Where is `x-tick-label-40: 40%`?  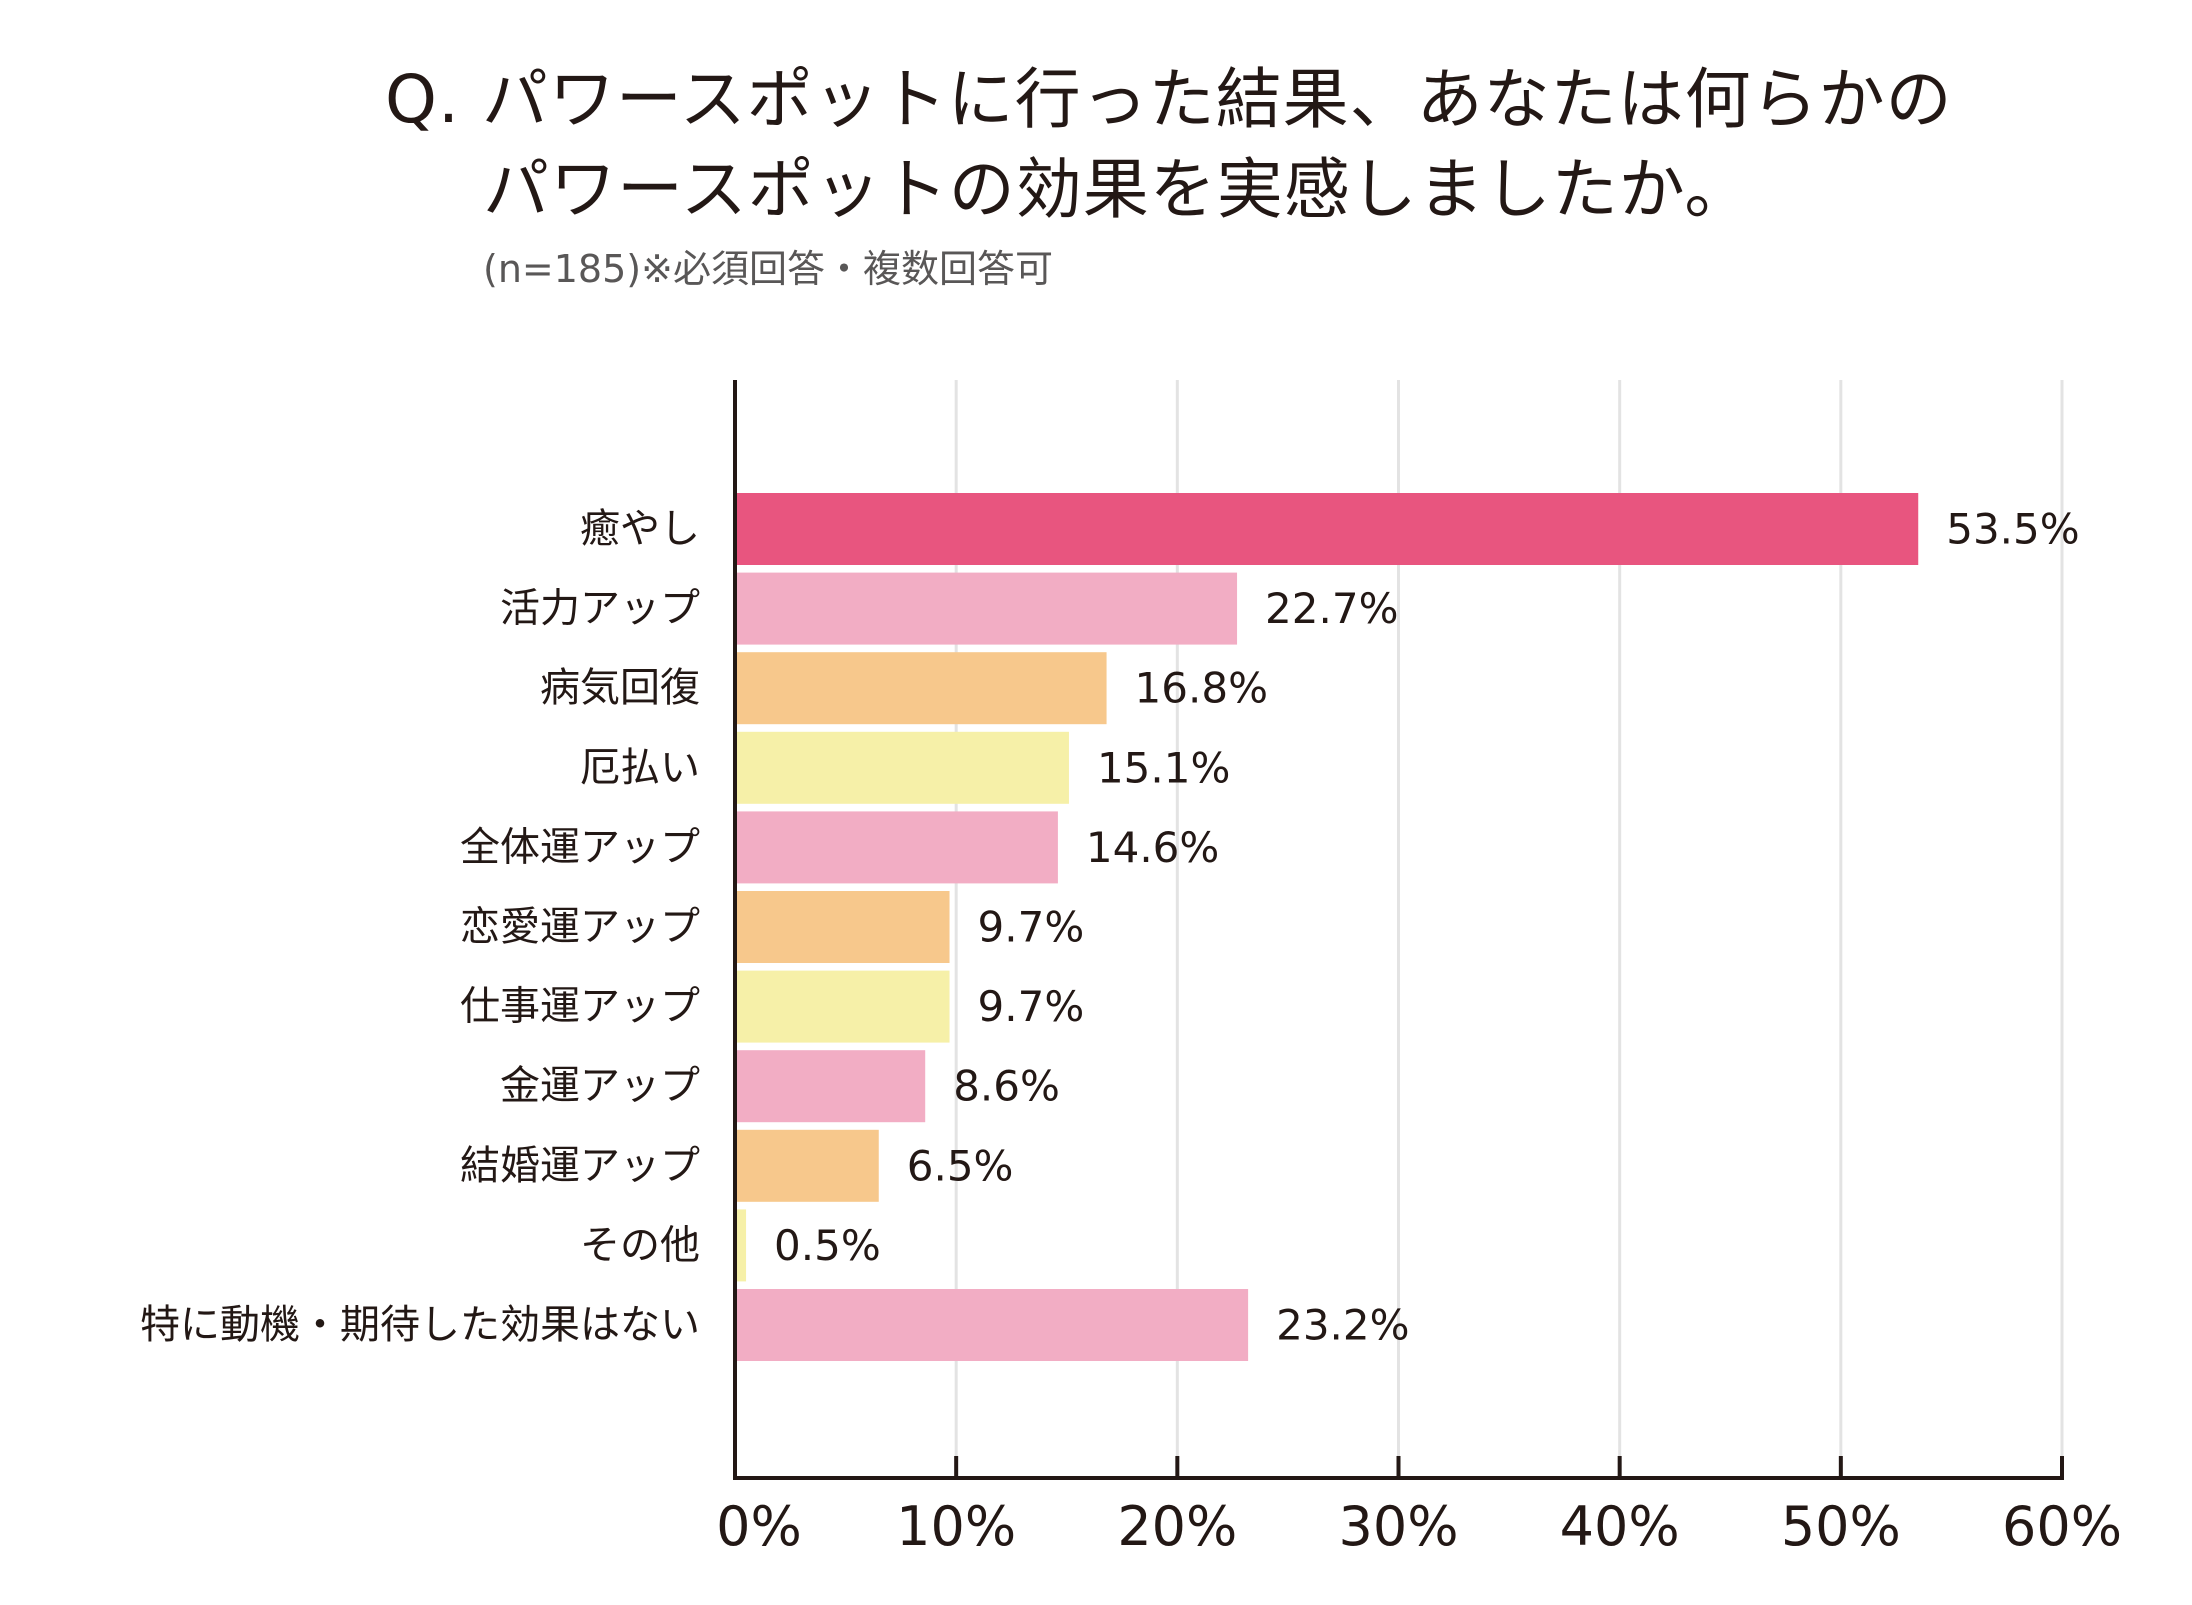
x-tick-label-40: 40% is located at coordinates (1620, 1526).